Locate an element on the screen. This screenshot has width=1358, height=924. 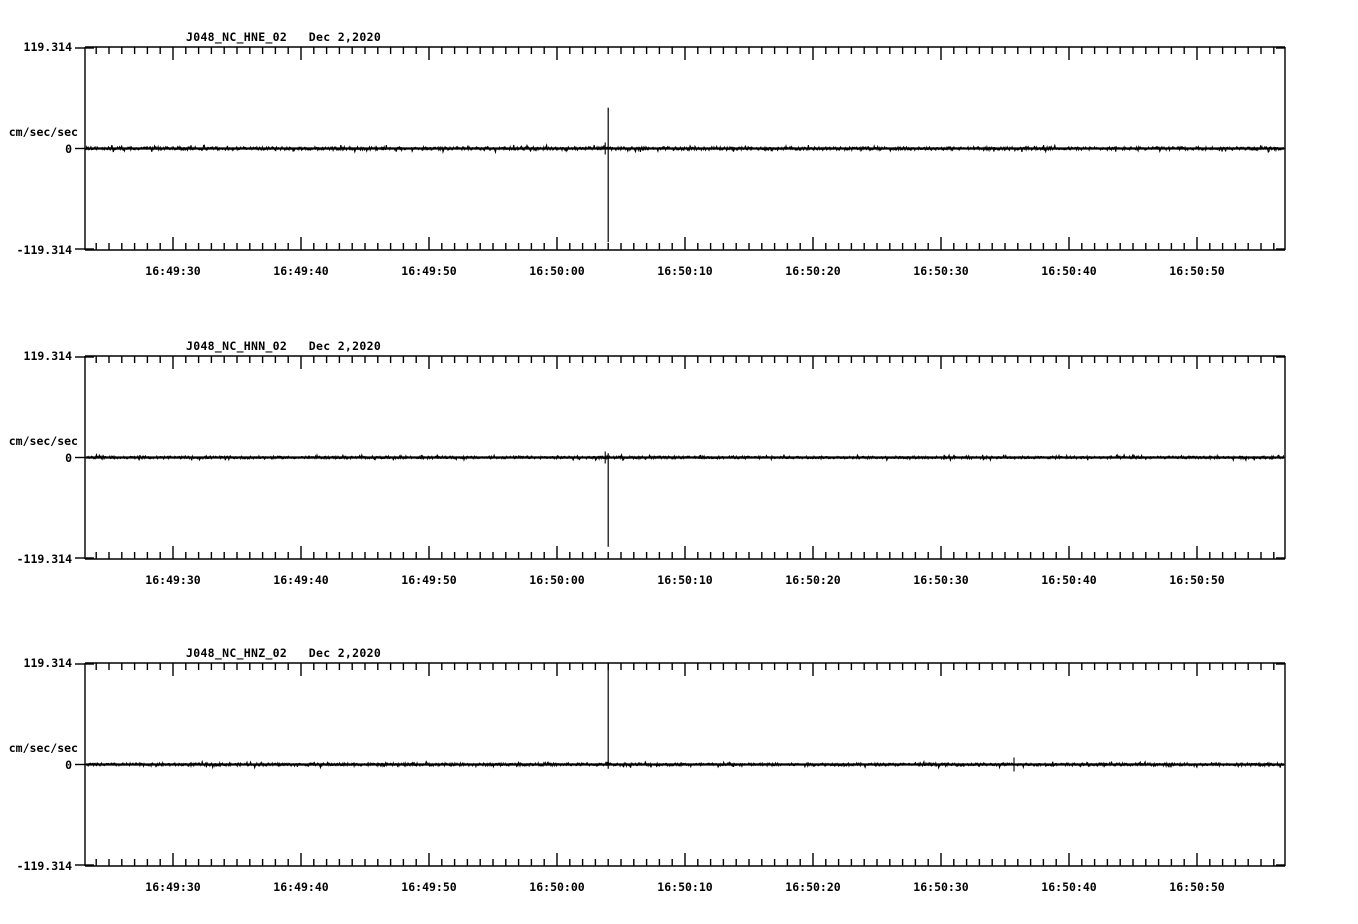
x-tick-label-hnn-5: 16:50:20 is located at coordinates (813, 580).